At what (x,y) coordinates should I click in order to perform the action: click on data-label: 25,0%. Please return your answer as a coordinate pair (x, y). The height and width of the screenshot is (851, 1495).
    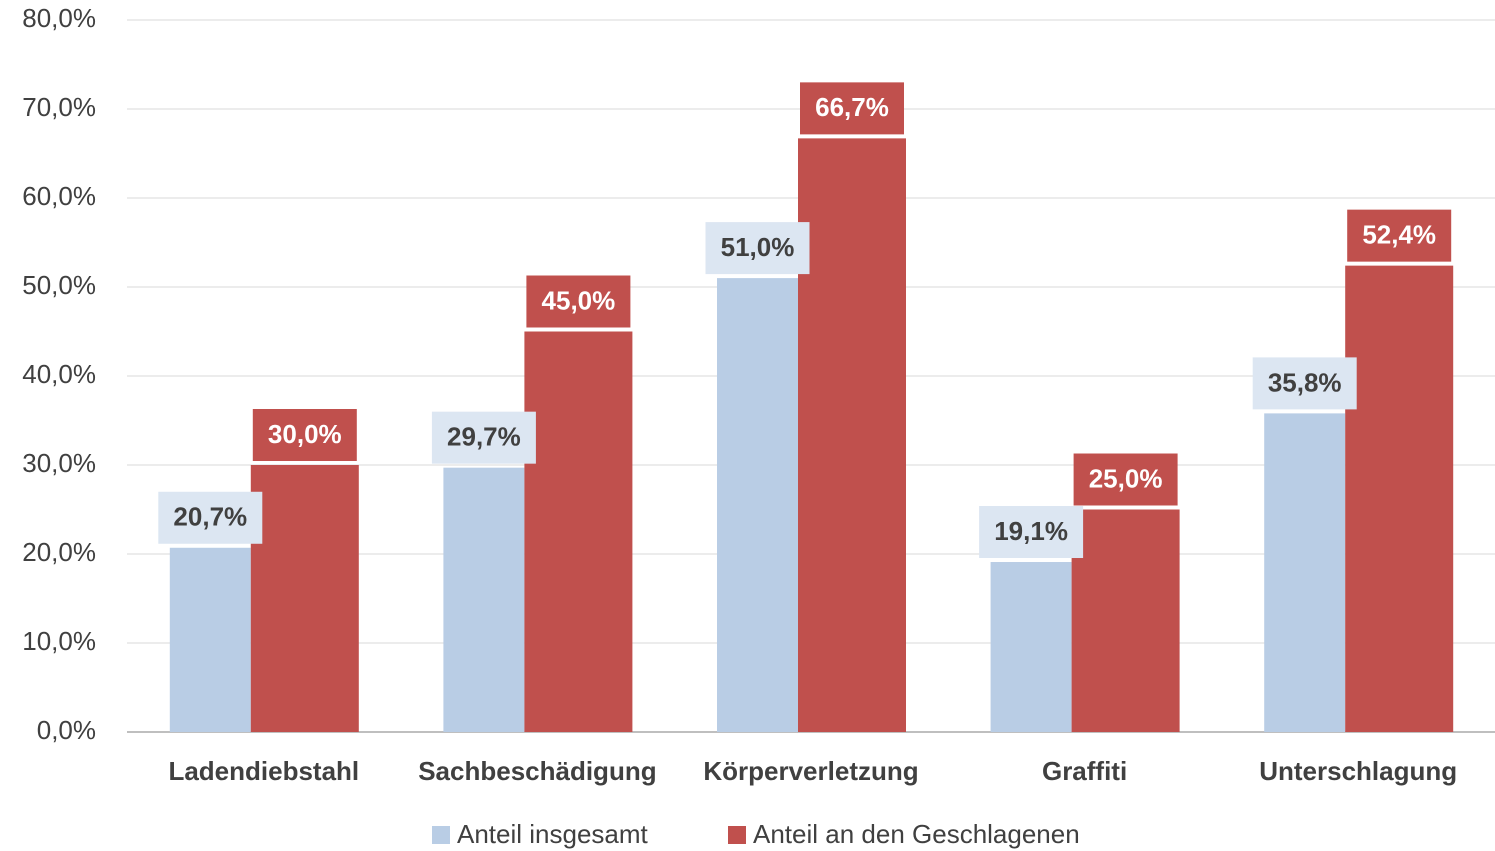
    Looking at the image, I should click on (1126, 478).